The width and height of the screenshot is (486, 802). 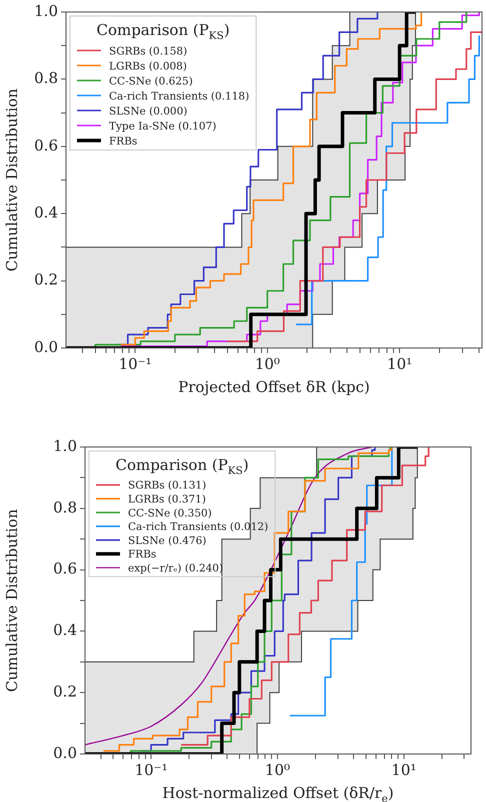 I want to click on x-axis-title: Projected Offset δR (kpc), so click(x=274, y=387).